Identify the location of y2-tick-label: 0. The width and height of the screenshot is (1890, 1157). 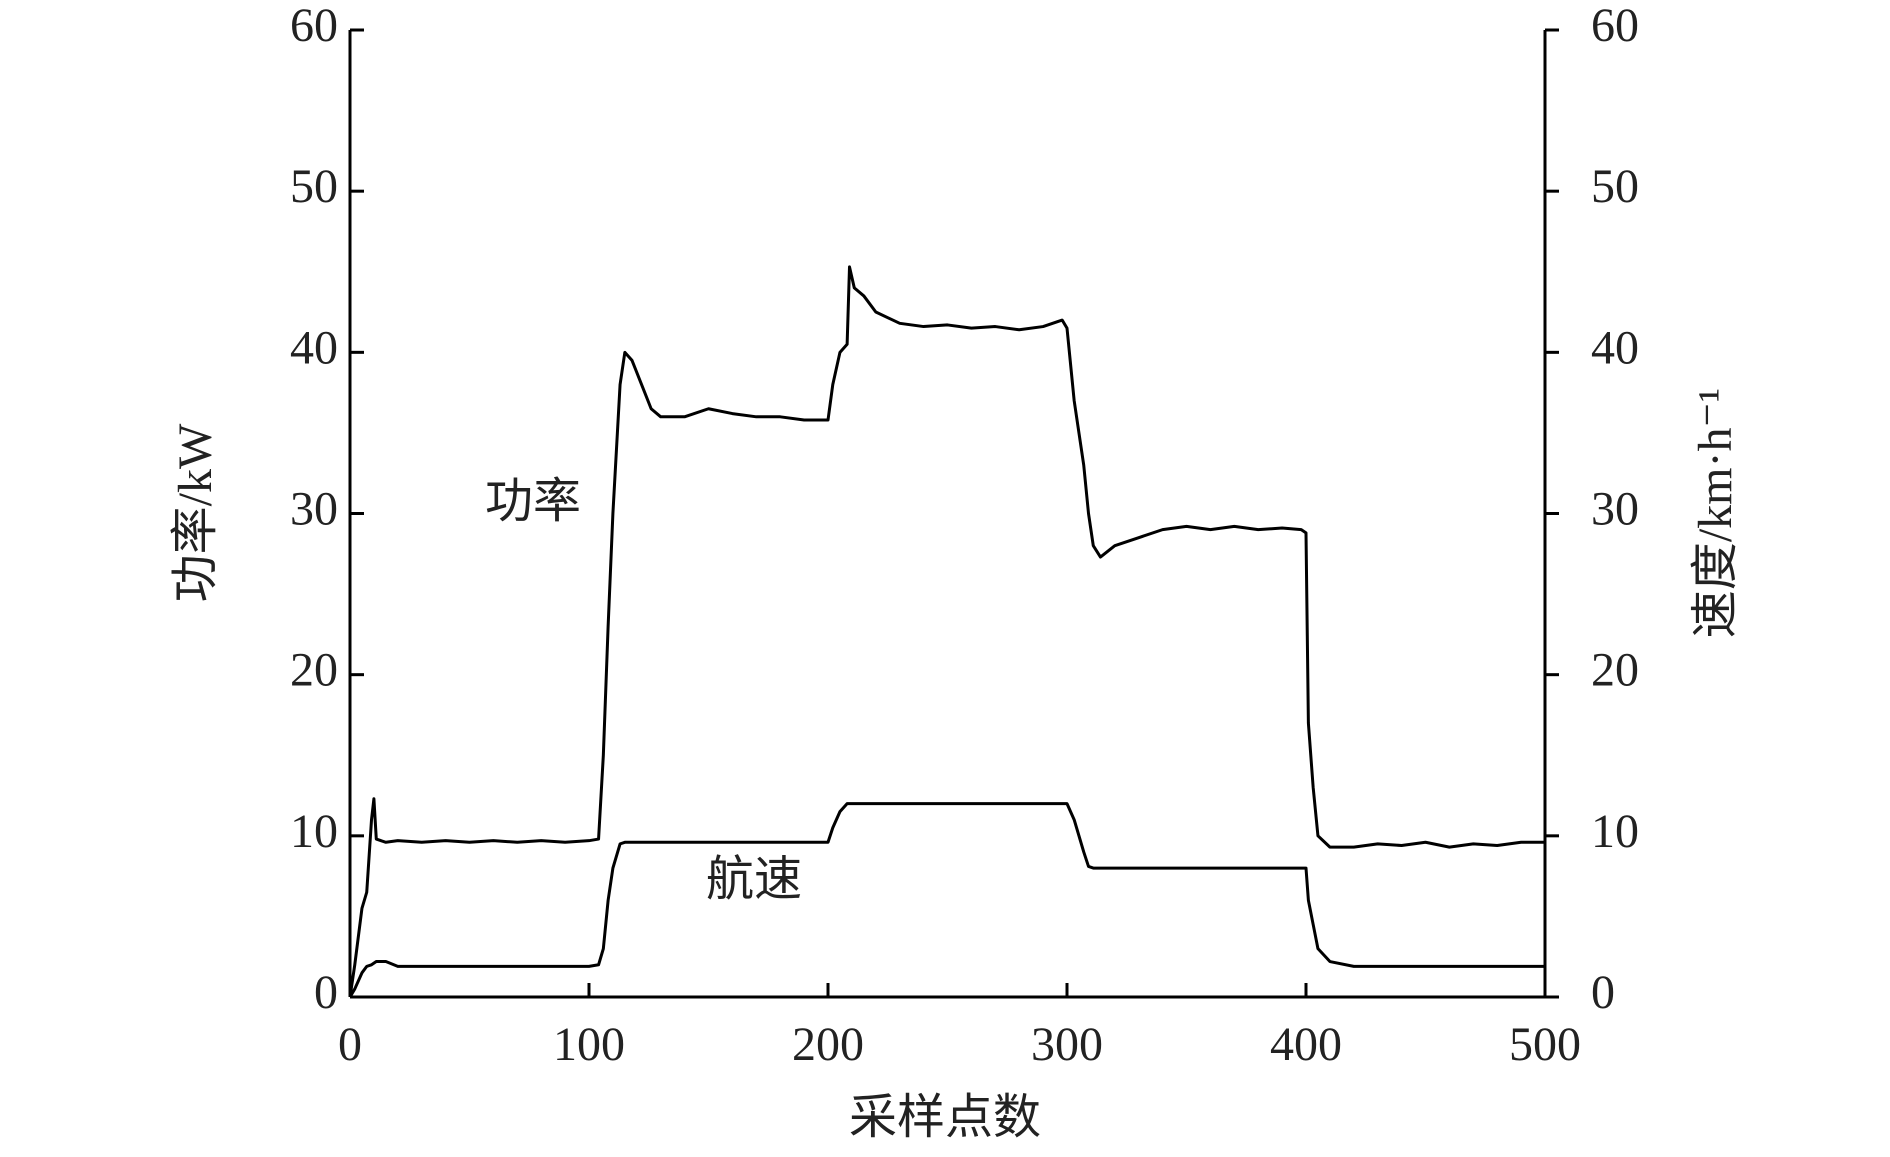
(1603, 992).